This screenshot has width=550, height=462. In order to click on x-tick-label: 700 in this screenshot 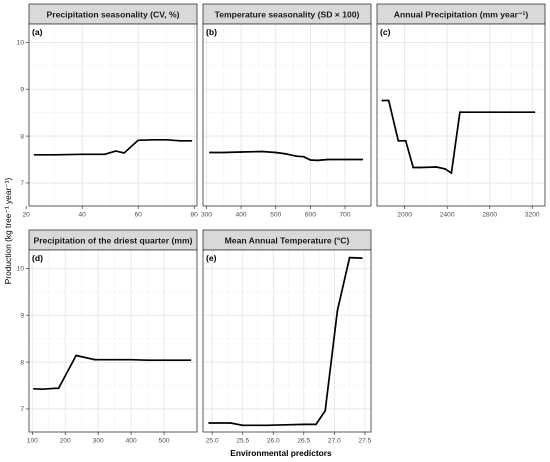, I will do `click(345, 215)`.